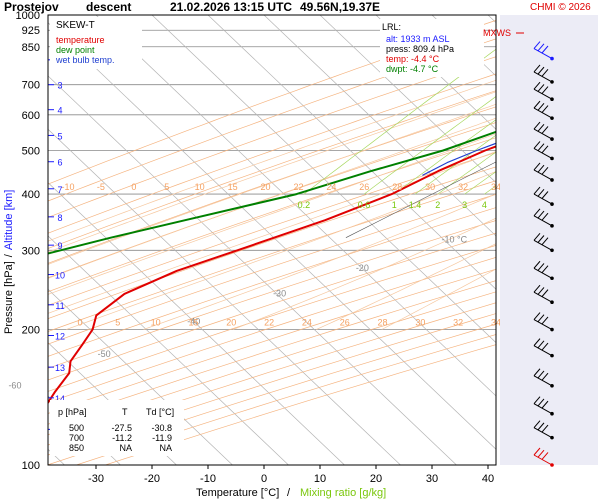 The width and height of the screenshot is (600, 500). I want to click on altitude-tick-label: 7, so click(59, 190).